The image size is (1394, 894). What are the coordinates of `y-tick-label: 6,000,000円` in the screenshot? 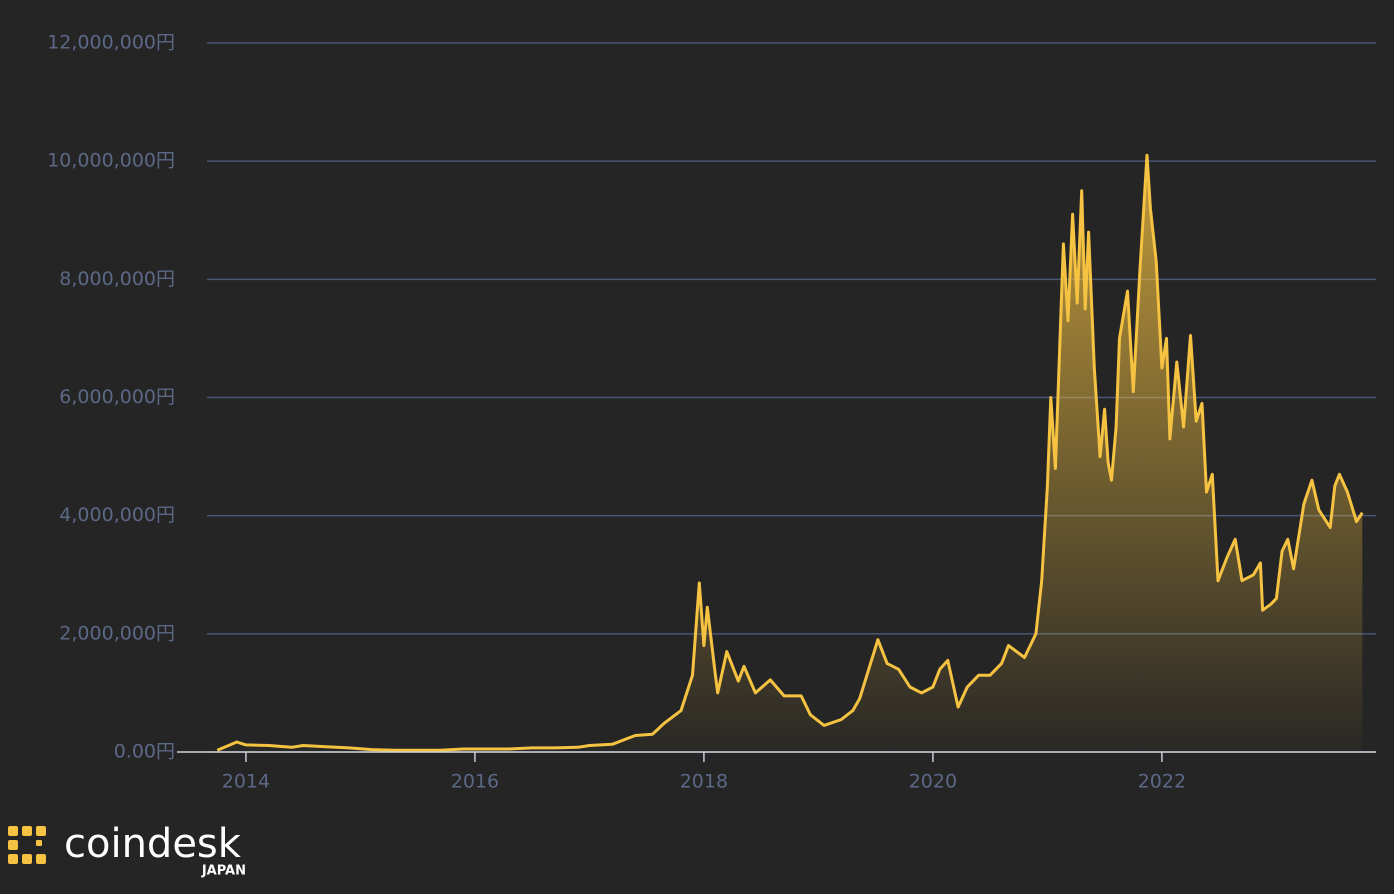 It's located at (117, 397).